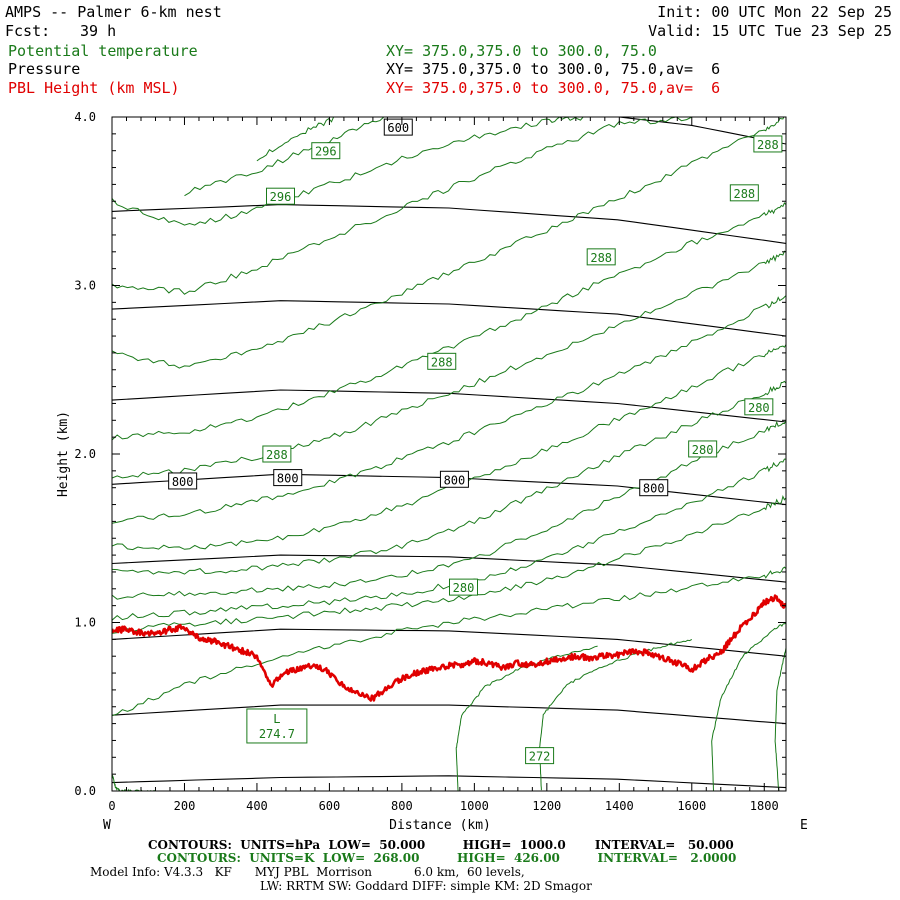  Describe the element at coordinates (619, 806) in the screenshot. I see `x-tick-label-8: 1400` at that location.